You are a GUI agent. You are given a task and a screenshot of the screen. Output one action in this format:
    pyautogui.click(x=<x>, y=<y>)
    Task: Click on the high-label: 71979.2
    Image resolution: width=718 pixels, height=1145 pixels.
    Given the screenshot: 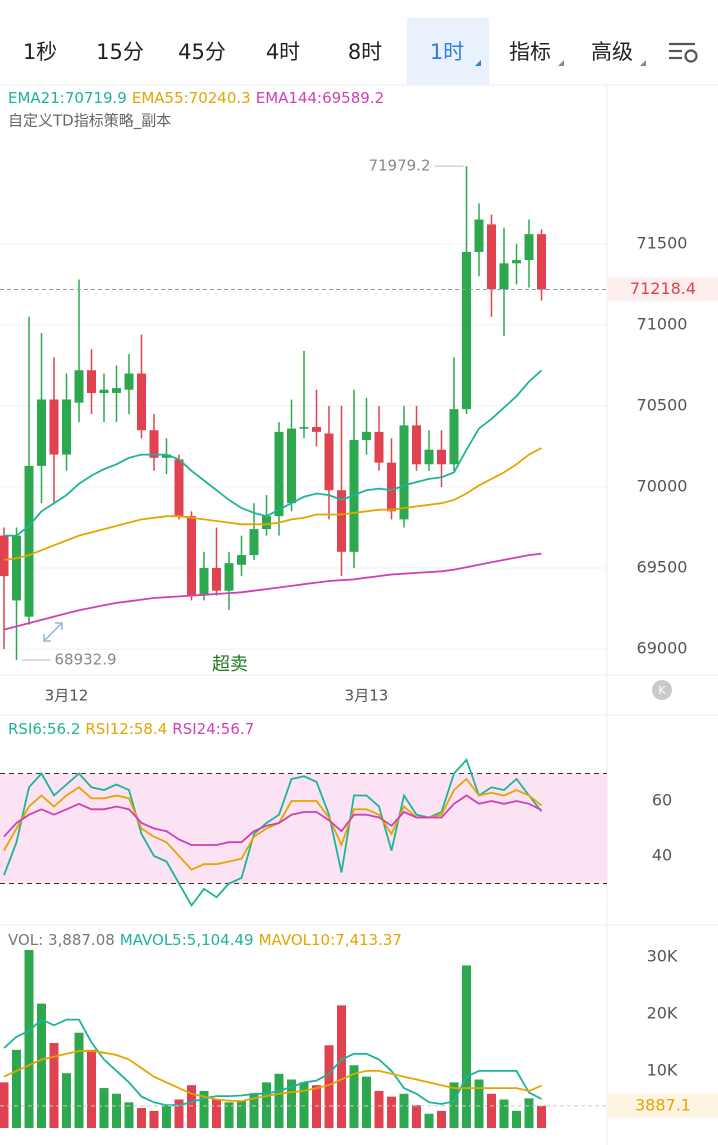 What is the action you would take?
    pyautogui.click(x=399, y=166)
    